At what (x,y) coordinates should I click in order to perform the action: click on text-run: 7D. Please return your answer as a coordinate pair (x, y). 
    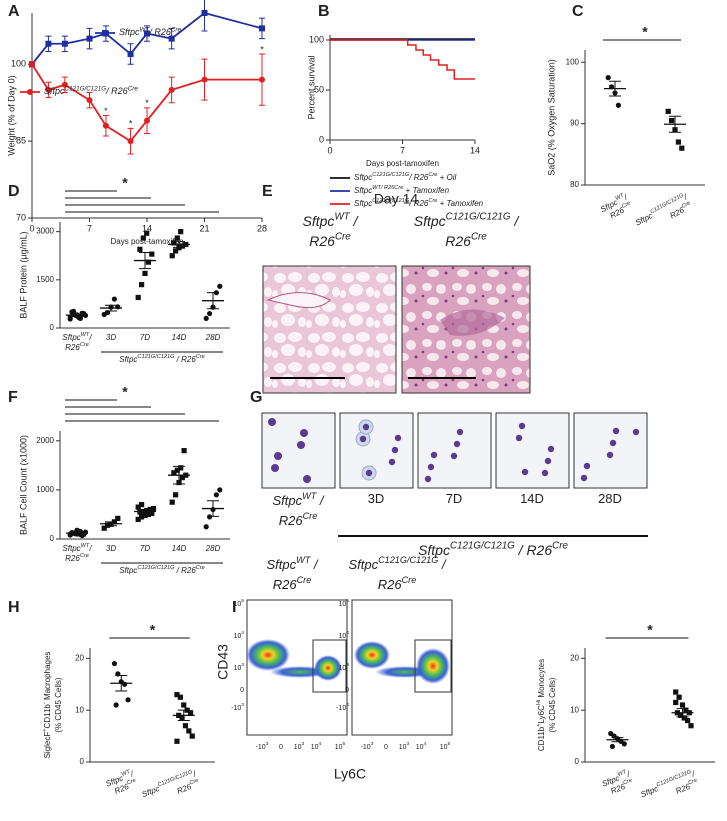
    Looking at the image, I should click on (454, 498).